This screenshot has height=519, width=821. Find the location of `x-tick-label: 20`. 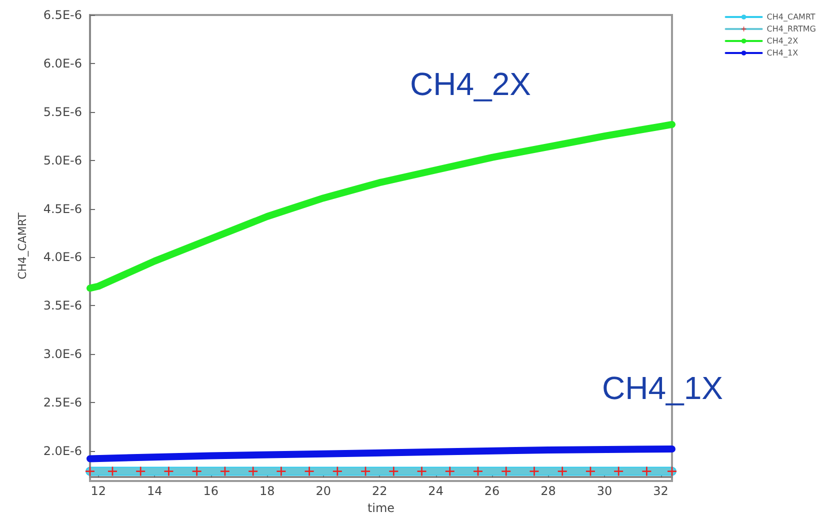

x-tick-label: 20 is located at coordinates (324, 491).